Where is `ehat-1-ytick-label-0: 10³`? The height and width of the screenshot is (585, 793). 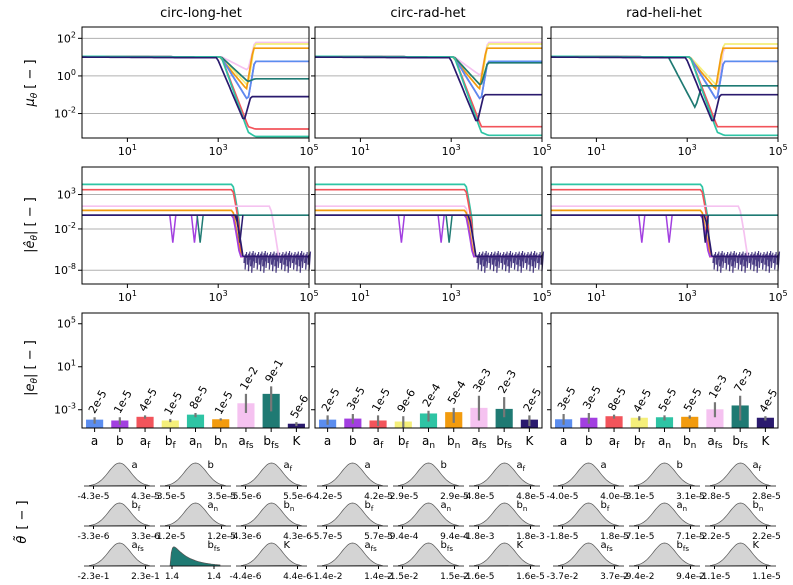 ehat-1-ytick-label-0: 10³ is located at coordinates (66, 194).